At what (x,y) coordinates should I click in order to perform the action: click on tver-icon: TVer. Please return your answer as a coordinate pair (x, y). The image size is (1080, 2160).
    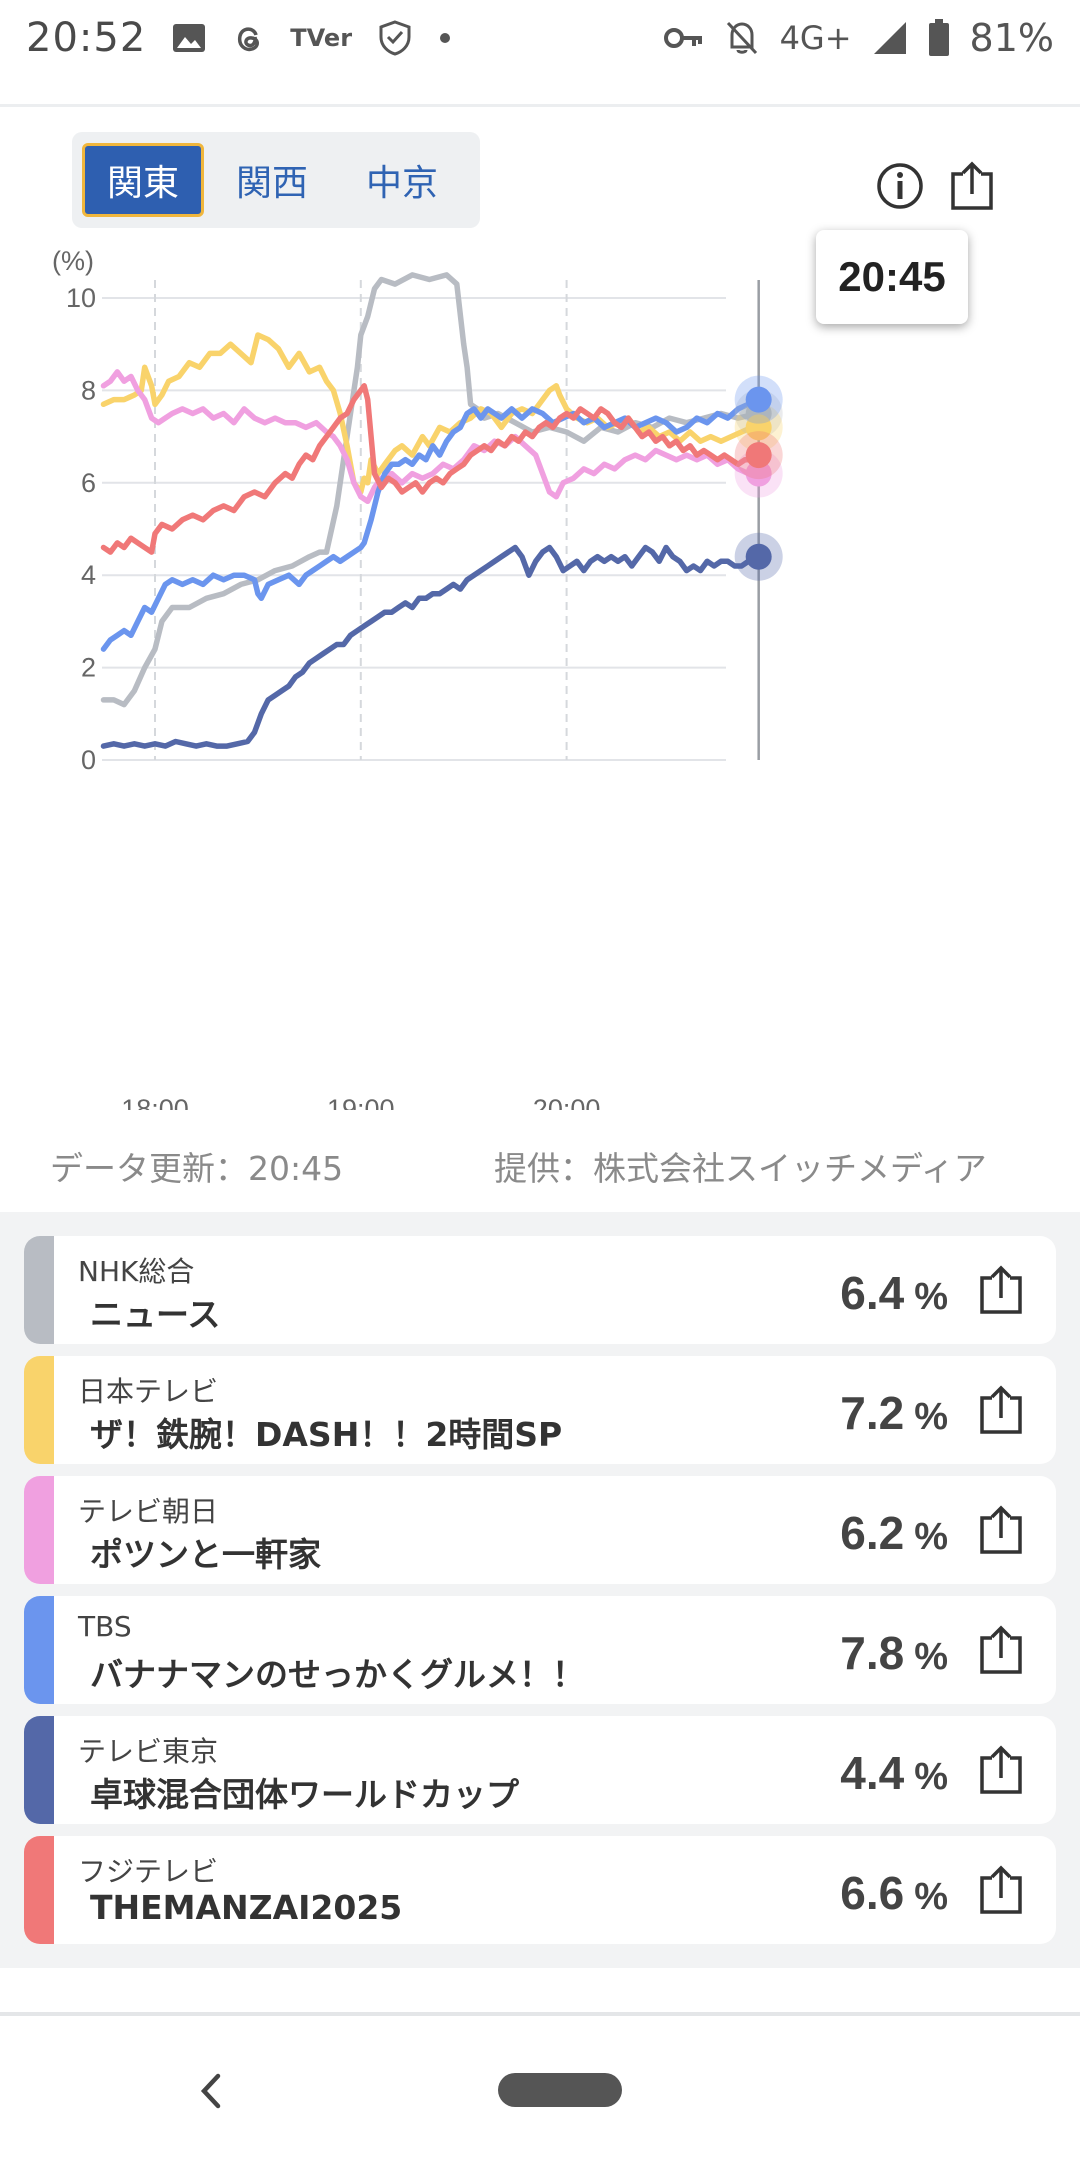
    Looking at the image, I should click on (321, 38).